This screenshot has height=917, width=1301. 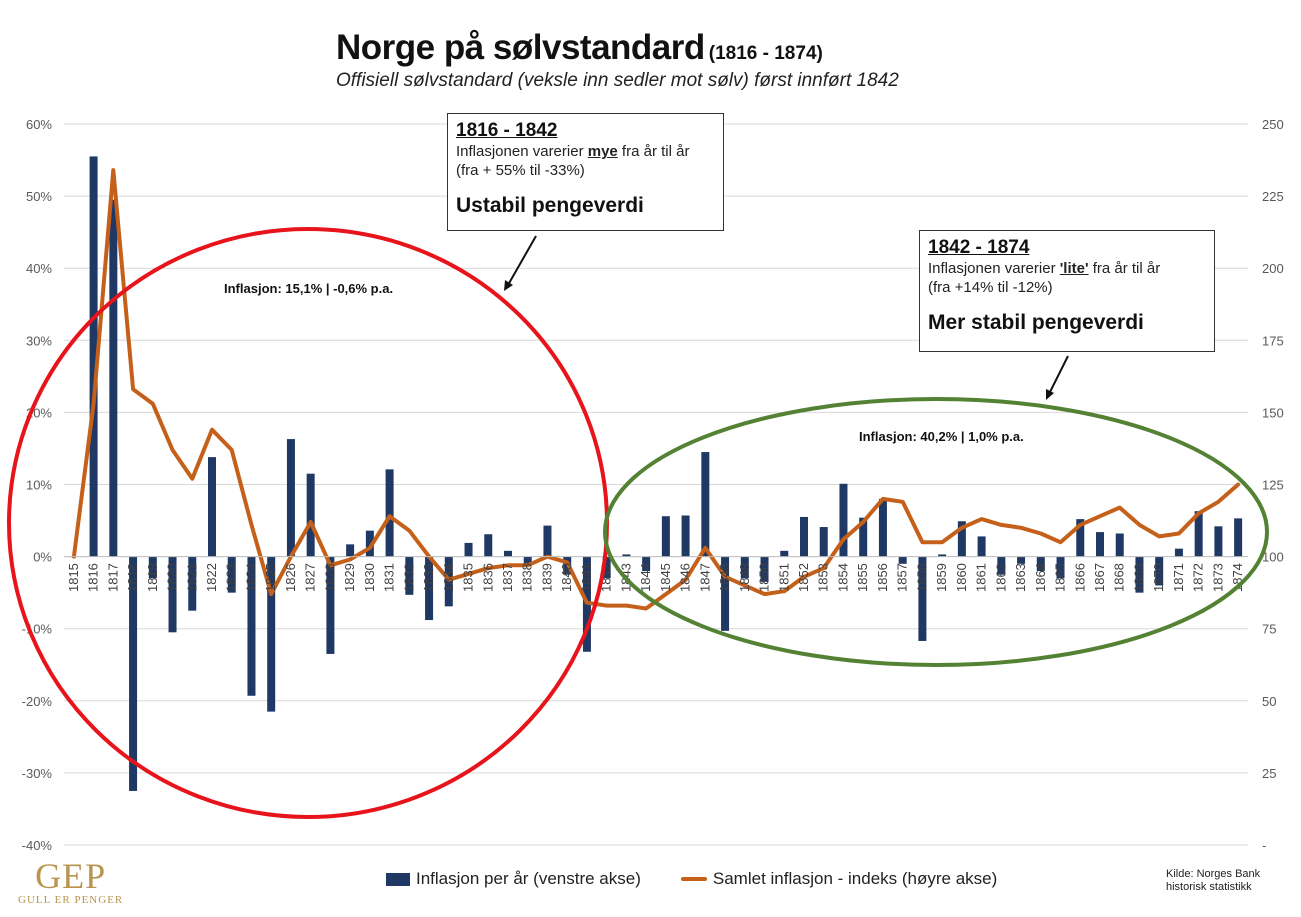 What do you see at coordinates (981, 577) in the screenshot?
I see `x-tick-label-1861: 1861` at bounding box center [981, 577].